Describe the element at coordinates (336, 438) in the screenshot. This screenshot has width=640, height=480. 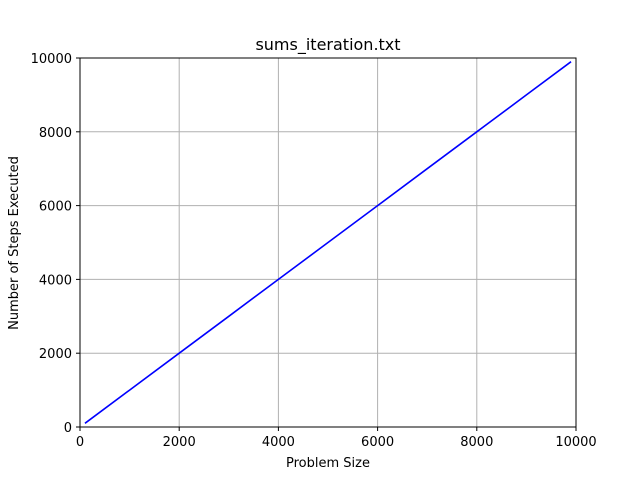
I see `x-axis-ticks: 0 2000 4000 6000 8000 10000` at that location.